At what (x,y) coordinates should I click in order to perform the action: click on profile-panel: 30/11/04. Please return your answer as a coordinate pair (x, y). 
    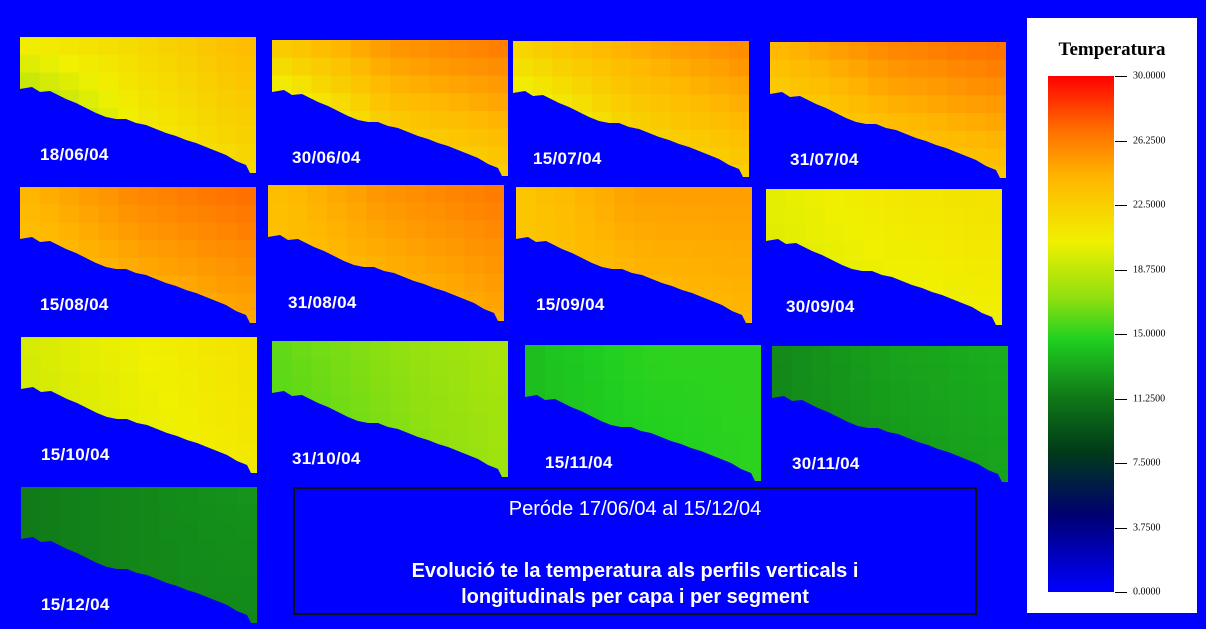
    Looking at the image, I should click on (890, 417).